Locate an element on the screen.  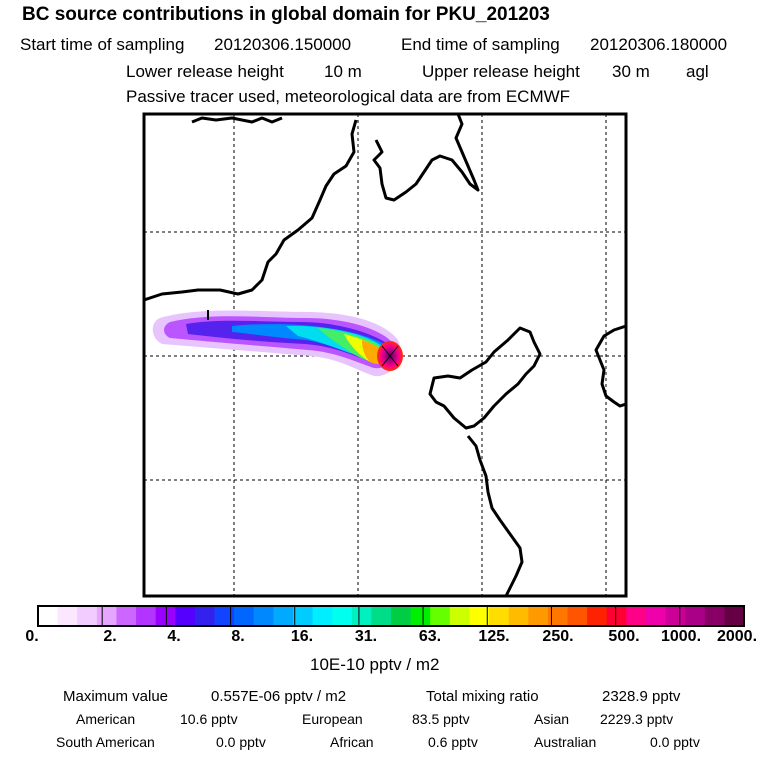
legend-unit: 10E-10 pptv / m2 is located at coordinates (375, 664).